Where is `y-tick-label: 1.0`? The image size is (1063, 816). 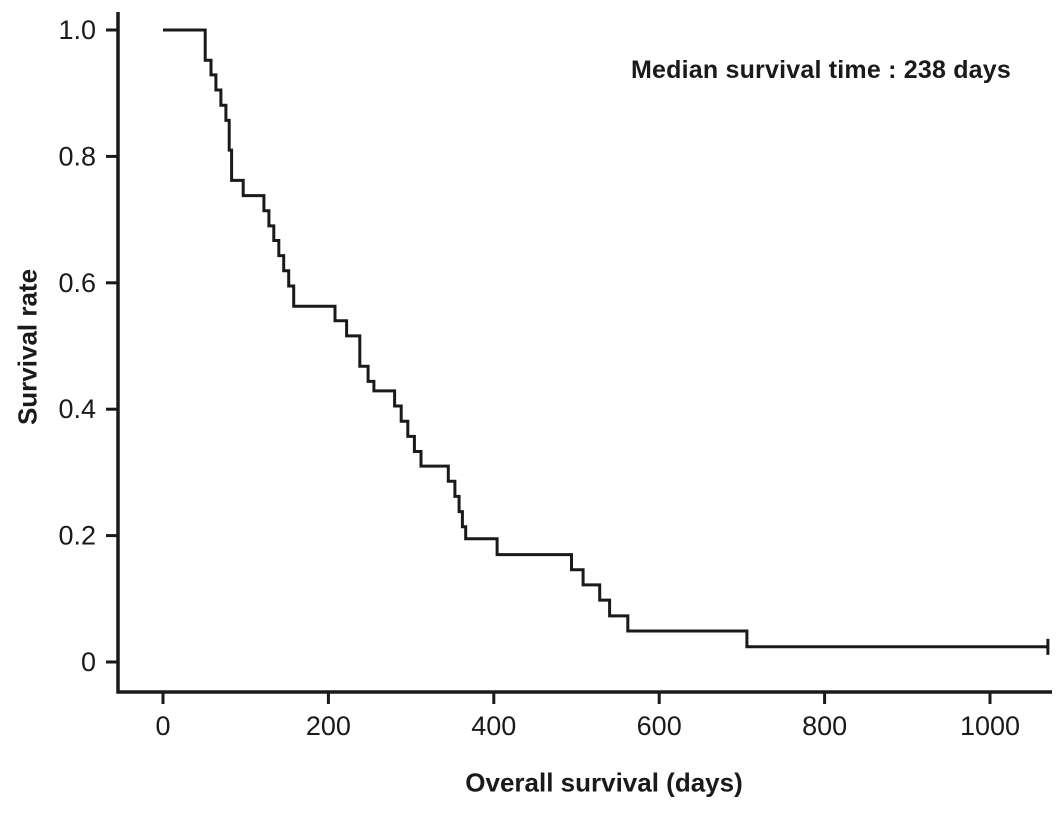
y-tick-label: 1.0 is located at coordinates (77, 30).